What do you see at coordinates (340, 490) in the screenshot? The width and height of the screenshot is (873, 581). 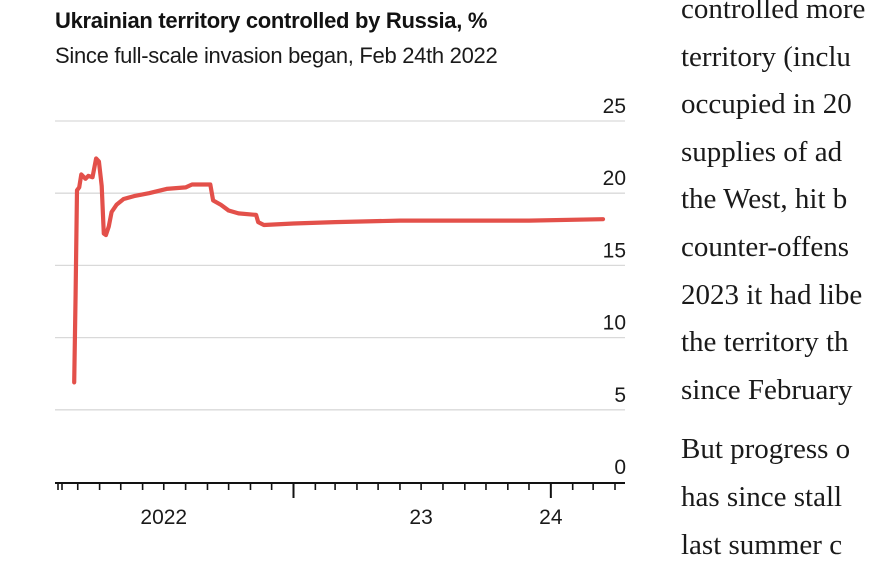 I see `x-axis` at bounding box center [340, 490].